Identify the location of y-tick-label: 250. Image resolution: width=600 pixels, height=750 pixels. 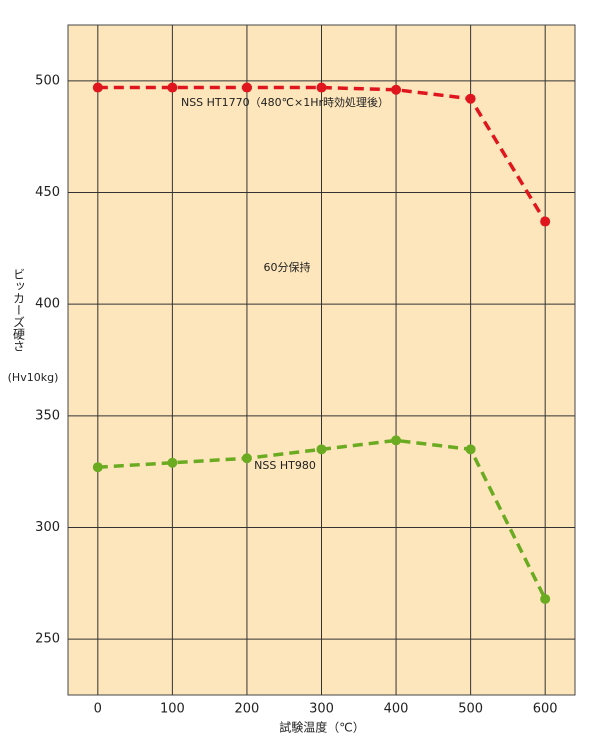
(47, 639).